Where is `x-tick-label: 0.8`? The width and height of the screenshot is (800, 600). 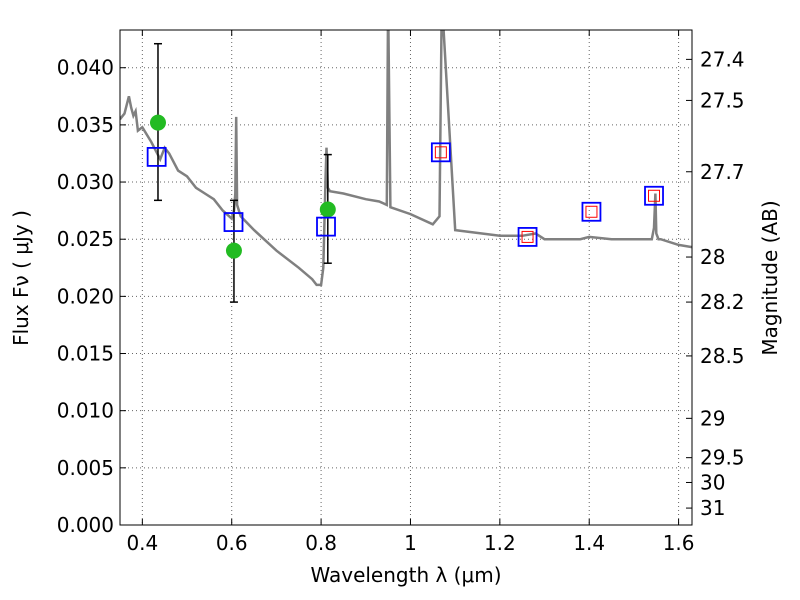
x-tick-label: 0.8 is located at coordinates (321, 543).